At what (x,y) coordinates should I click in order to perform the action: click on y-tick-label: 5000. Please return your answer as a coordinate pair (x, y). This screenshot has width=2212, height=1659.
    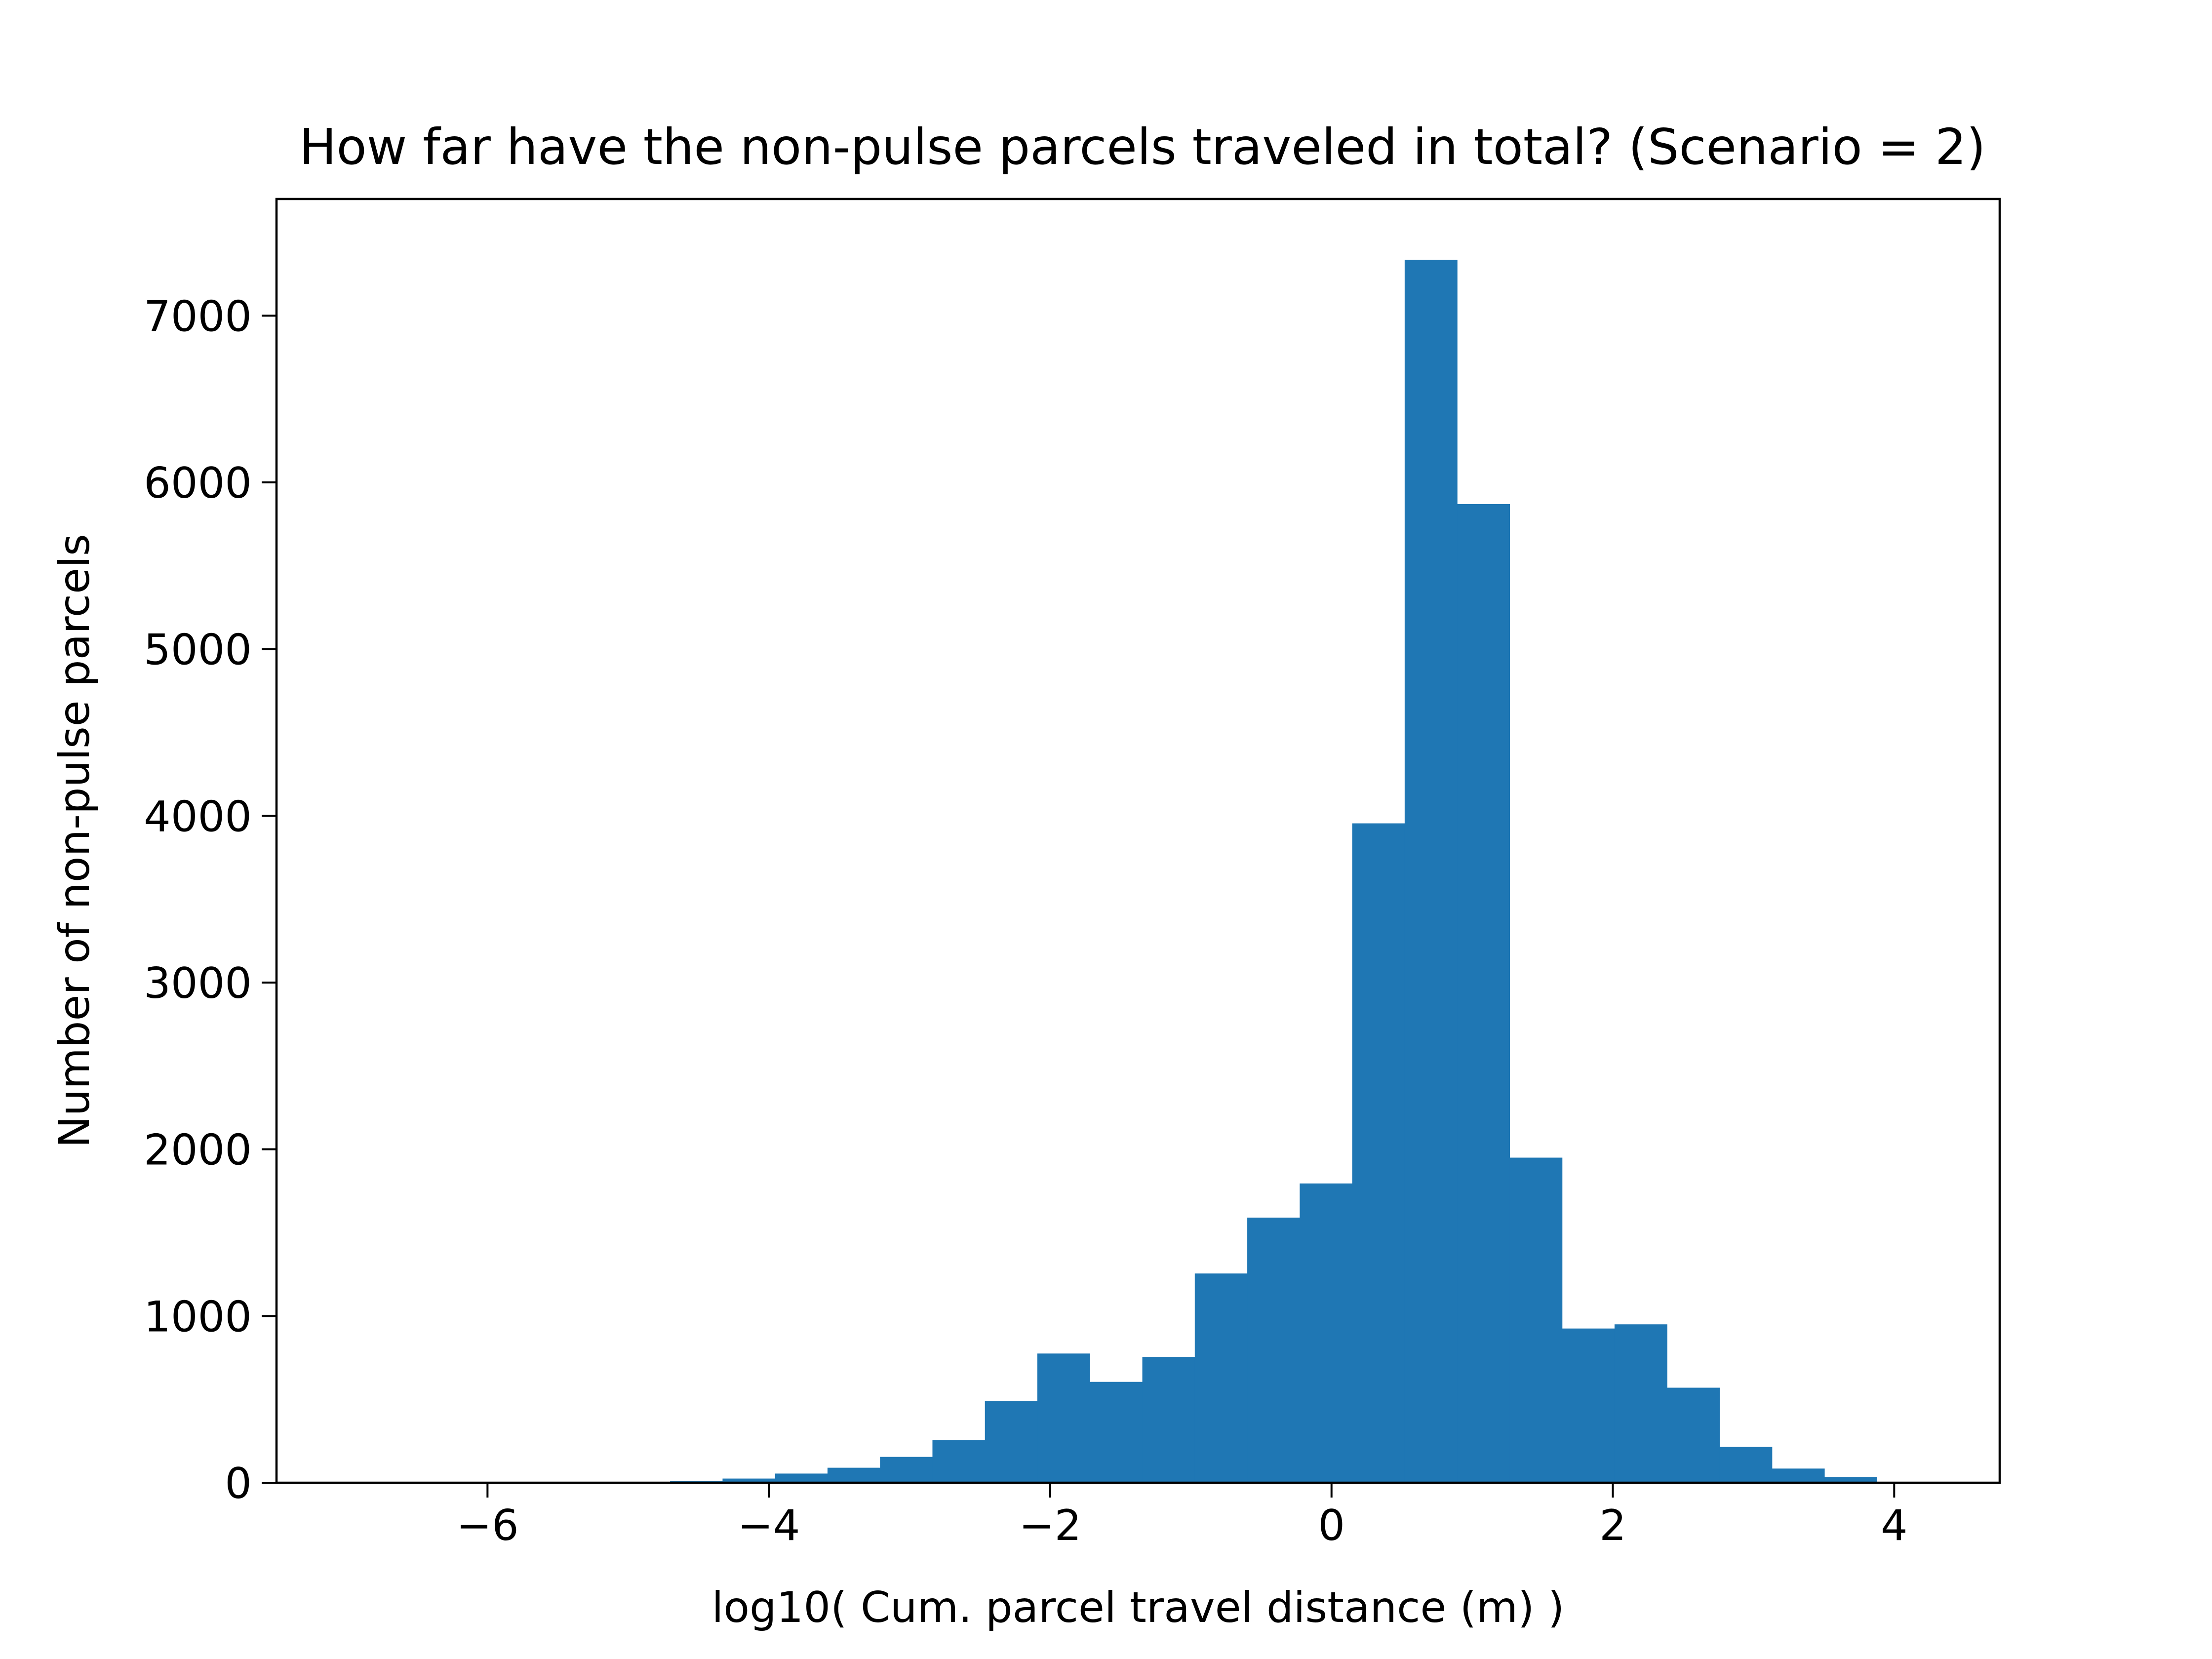
    Looking at the image, I should click on (198, 651).